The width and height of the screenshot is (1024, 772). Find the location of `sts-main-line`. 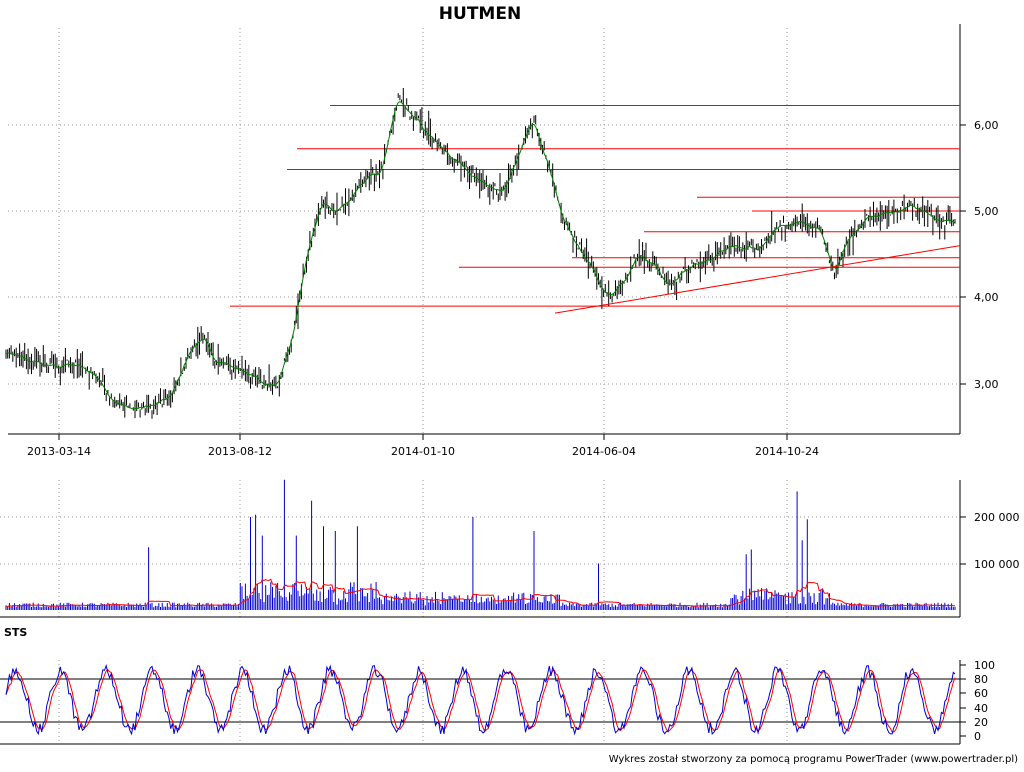

sts-main-line is located at coordinates (480, 699).